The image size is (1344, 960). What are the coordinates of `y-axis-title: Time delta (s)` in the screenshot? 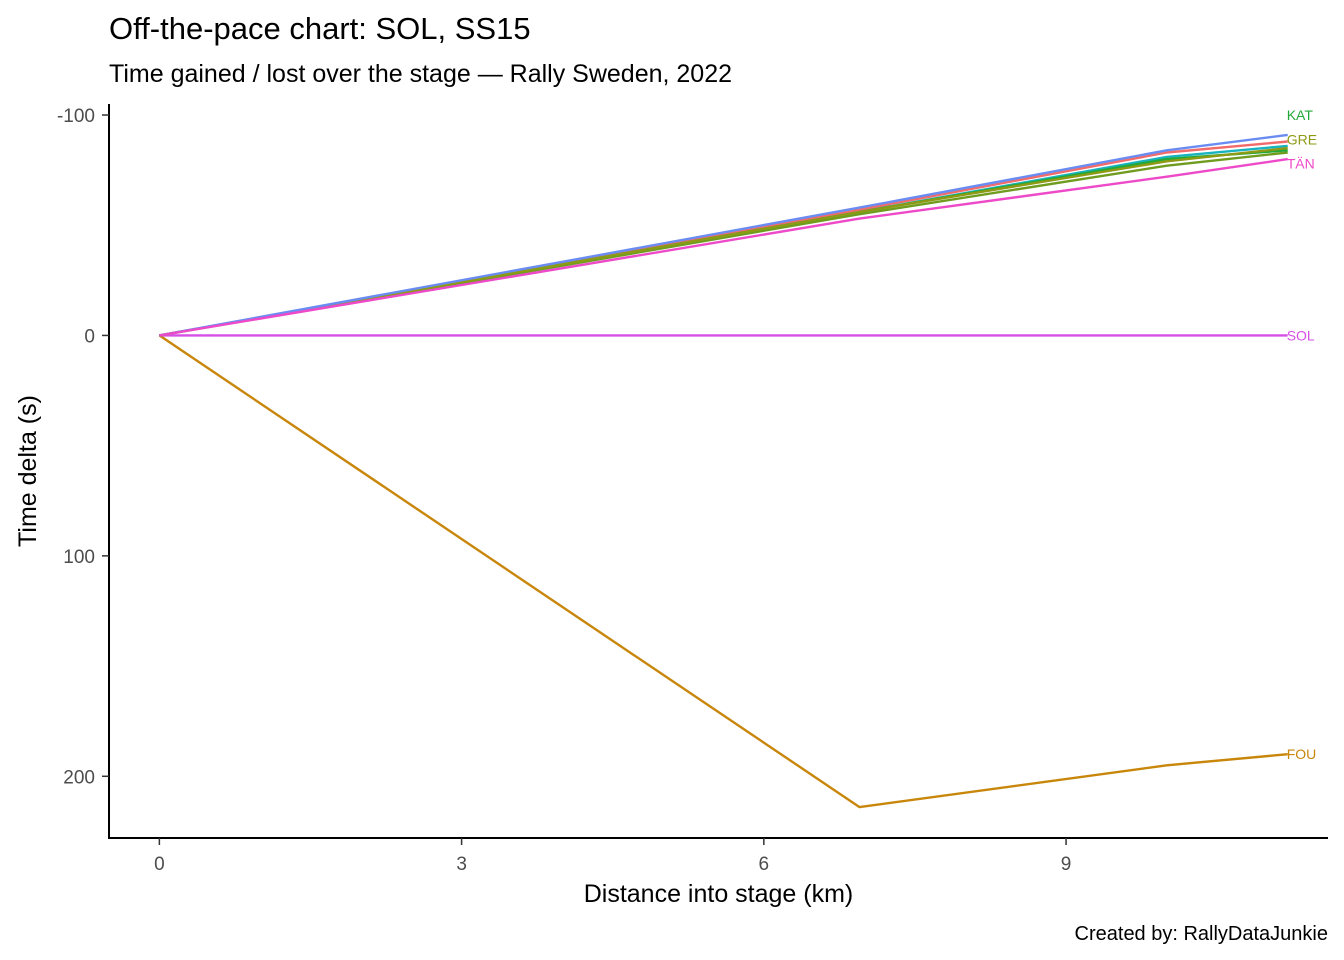 It's located at (28, 471).